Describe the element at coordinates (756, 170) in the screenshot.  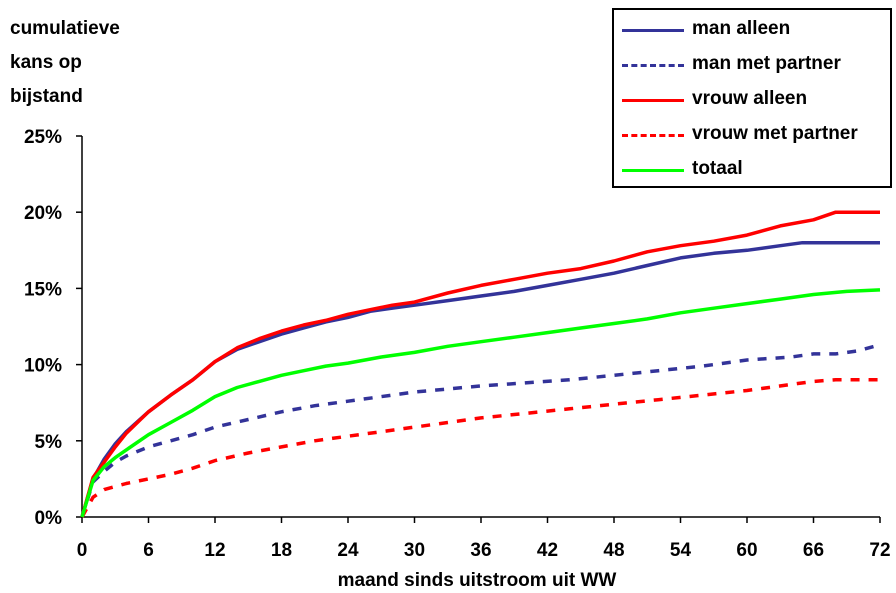
I see `legend-item: totaal` at that location.